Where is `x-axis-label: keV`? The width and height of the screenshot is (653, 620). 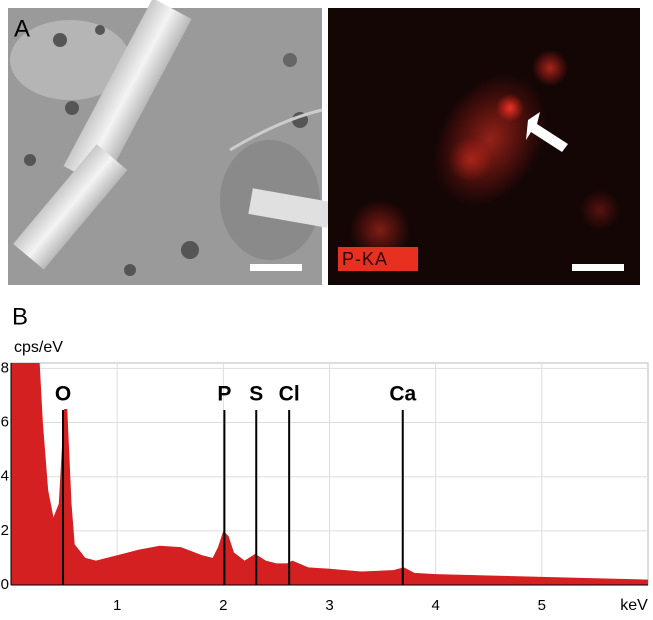
x-axis-label: keV is located at coordinates (634, 605).